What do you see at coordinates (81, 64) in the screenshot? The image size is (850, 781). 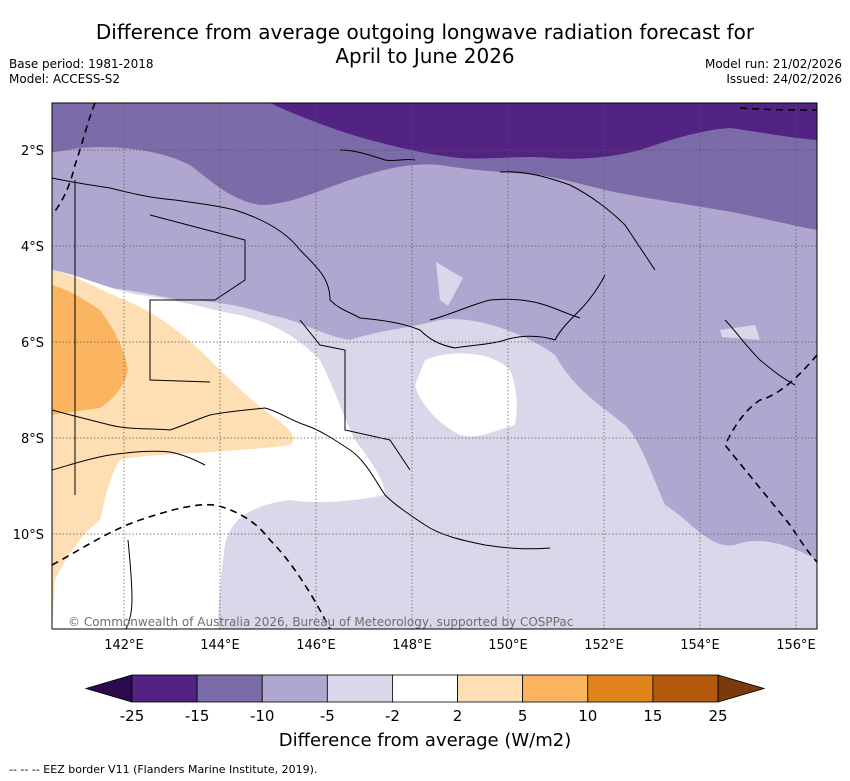 I see `base-period: Base period: 1981-2018` at bounding box center [81, 64].